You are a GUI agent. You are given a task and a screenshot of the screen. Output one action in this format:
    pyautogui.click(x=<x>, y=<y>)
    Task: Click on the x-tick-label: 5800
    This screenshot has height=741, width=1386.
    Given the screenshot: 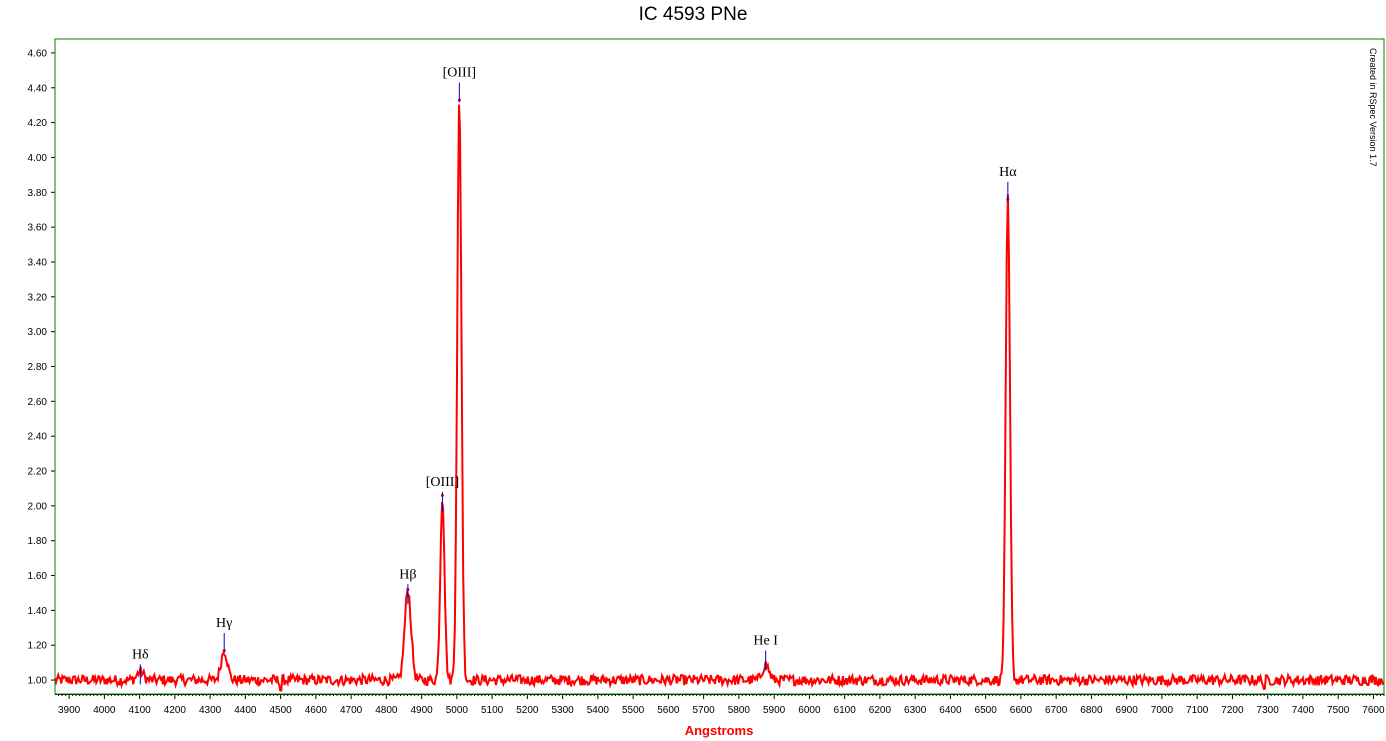 What is the action you would take?
    pyautogui.click(x=739, y=710)
    